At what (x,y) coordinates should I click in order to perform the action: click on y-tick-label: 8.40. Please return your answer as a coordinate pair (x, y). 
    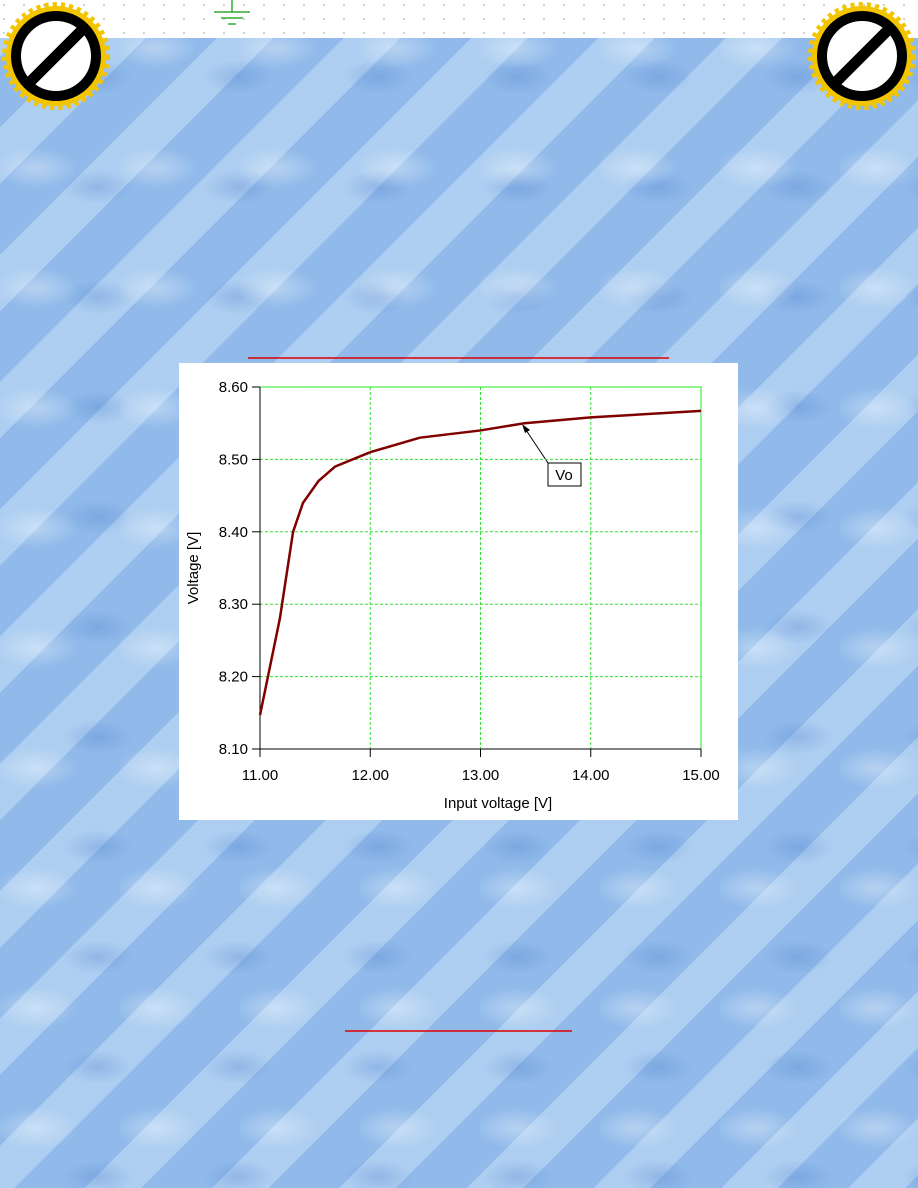
    Looking at the image, I should click on (233, 532).